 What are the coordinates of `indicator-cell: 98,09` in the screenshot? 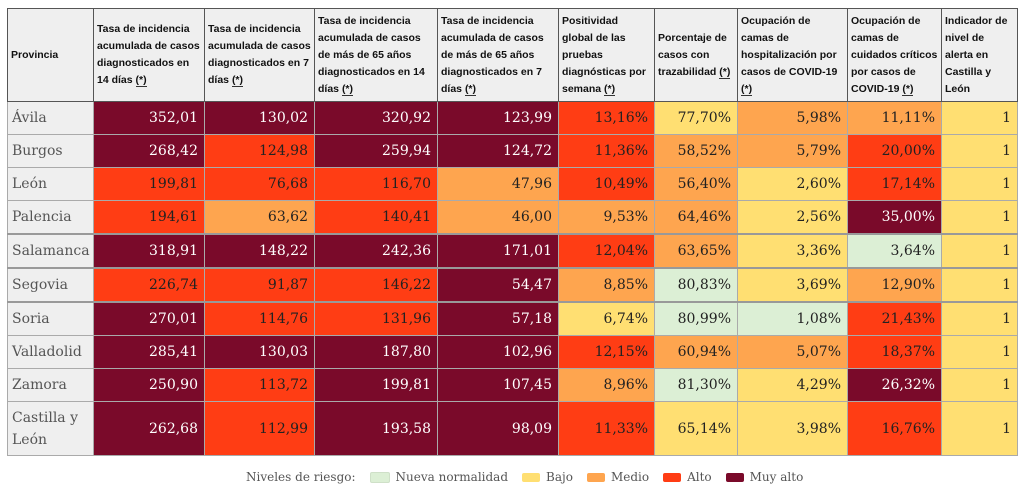 It's located at (498, 428).